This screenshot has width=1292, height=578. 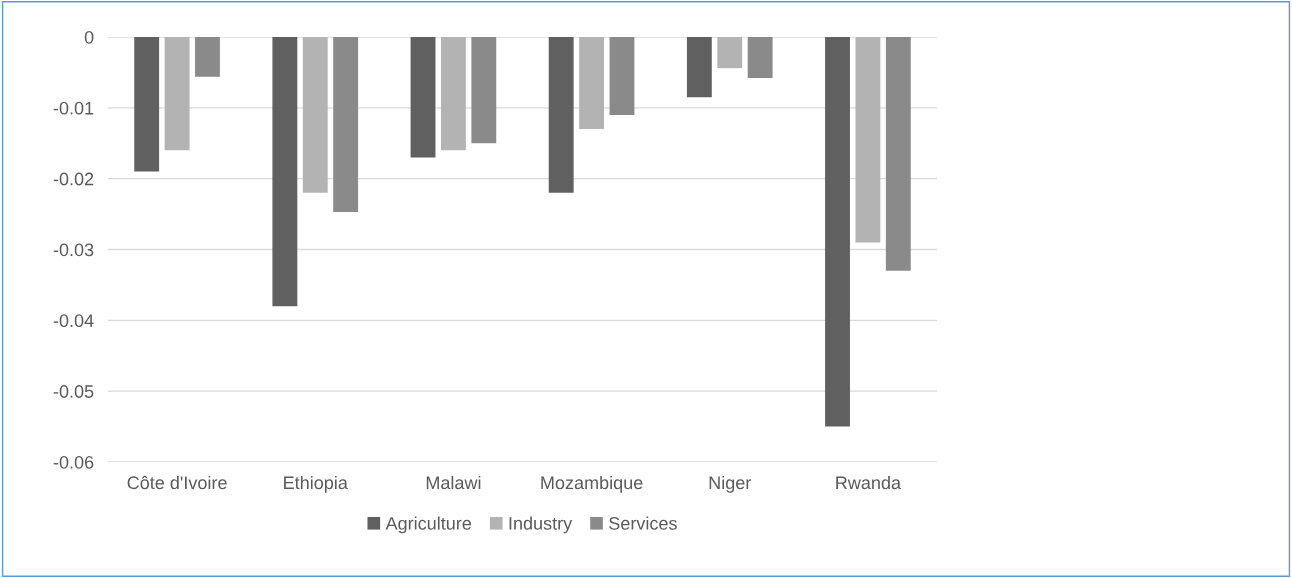 What do you see at coordinates (73, 391) in the screenshot?
I see `y-tick-label: -0.05` at bounding box center [73, 391].